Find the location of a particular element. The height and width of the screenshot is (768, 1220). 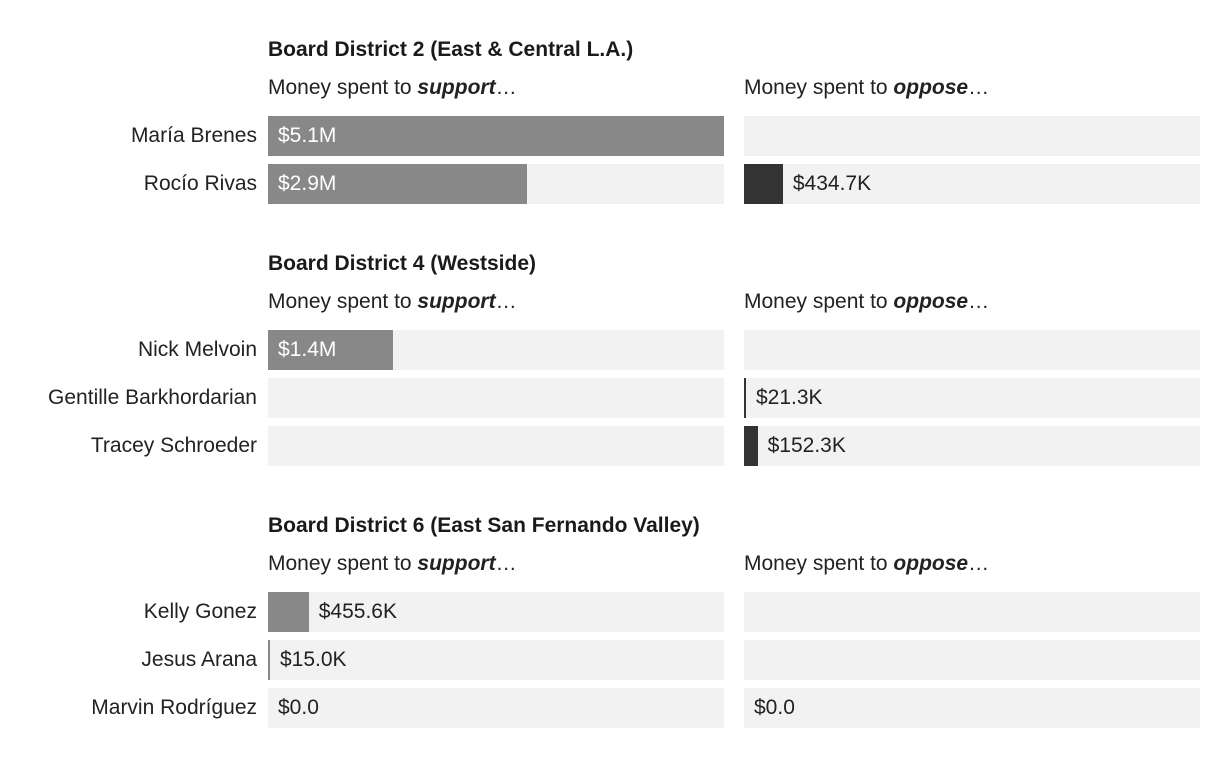

candidate-name: Tracey Schroeder is located at coordinates (173, 445).